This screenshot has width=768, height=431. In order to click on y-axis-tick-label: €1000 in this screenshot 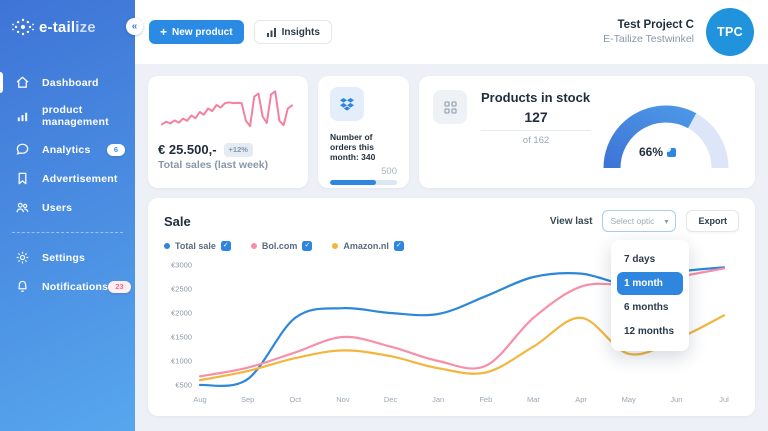, I will do `click(181, 361)`.